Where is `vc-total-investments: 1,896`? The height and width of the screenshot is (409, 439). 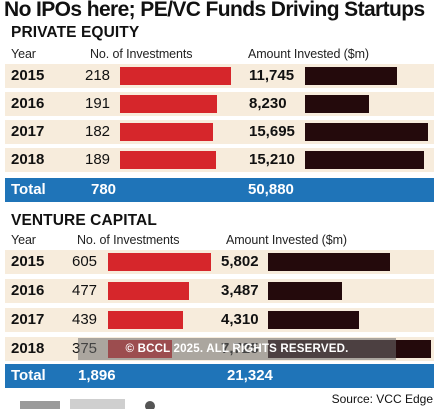 vc-total-investments: 1,896 is located at coordinates (97, 375).